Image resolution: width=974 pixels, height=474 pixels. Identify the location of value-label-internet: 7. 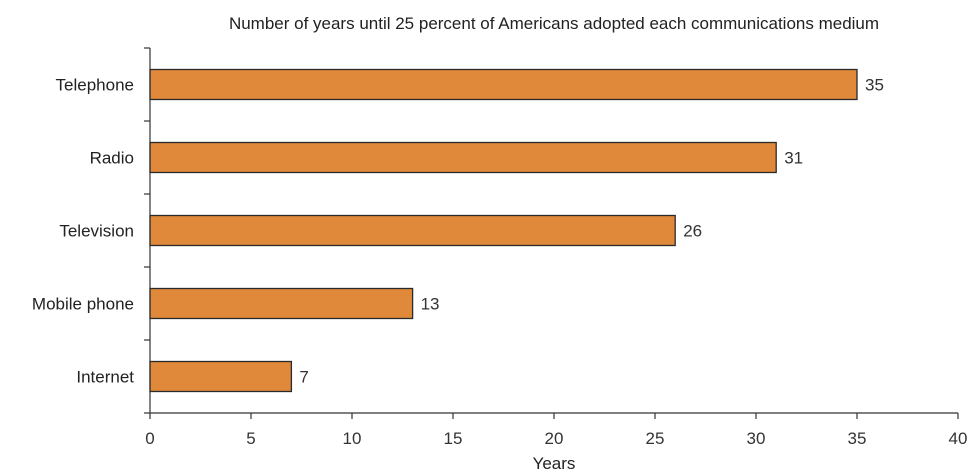
(303, 377).